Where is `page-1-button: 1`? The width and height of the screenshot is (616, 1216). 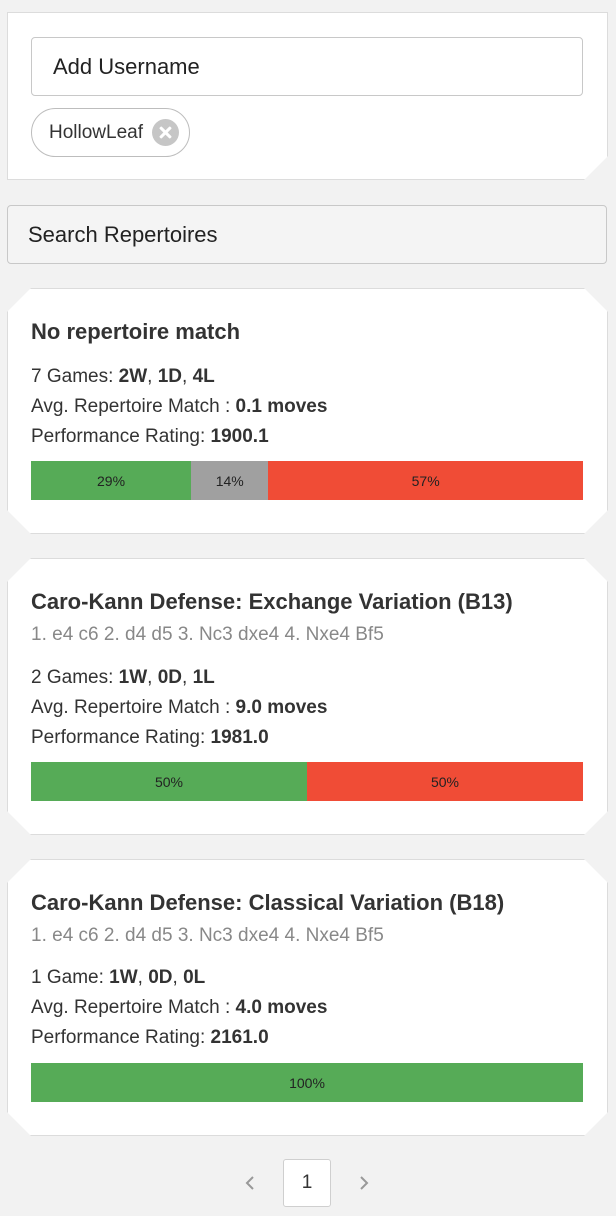
page-1-button: 1 is located at coordinates (307, 1183).